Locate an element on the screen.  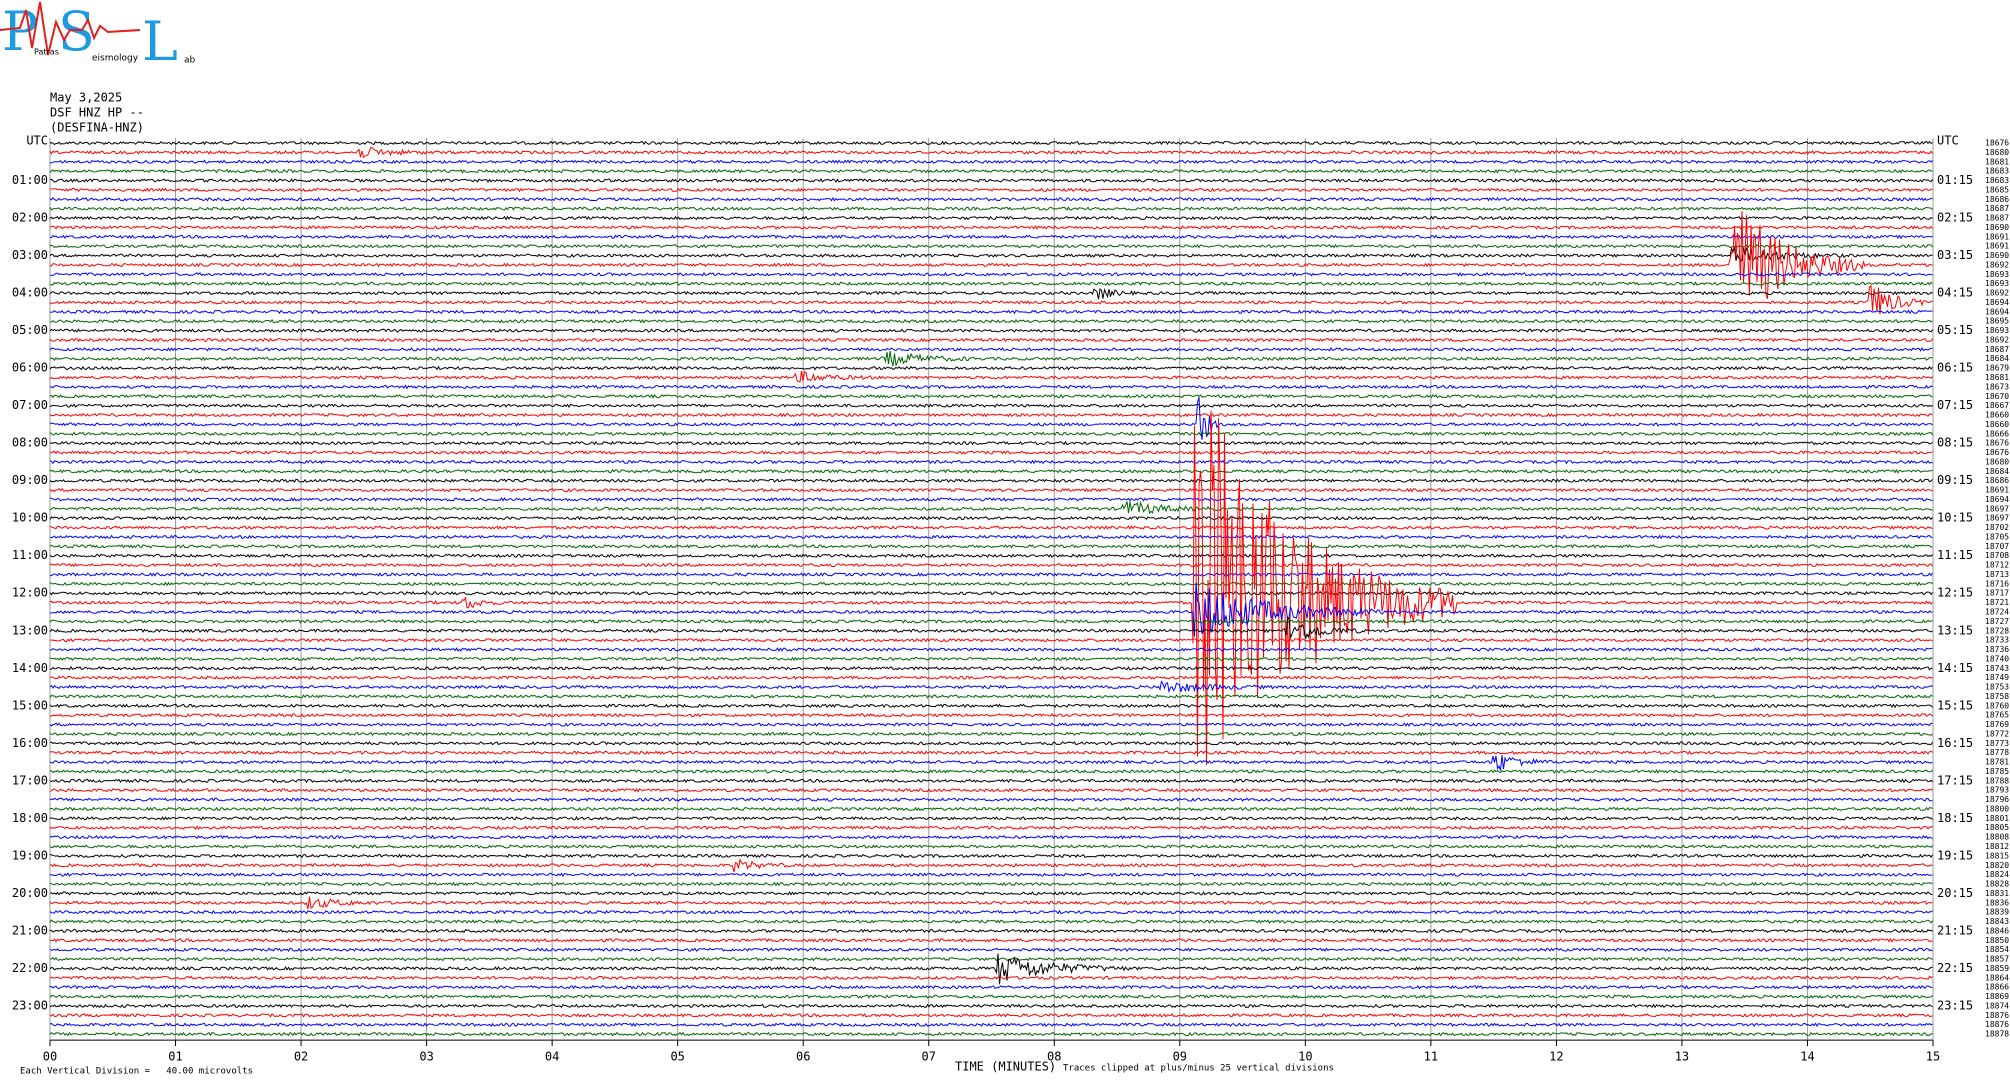
left-time-label: 23:00 is located at coordinates (30, 1005).